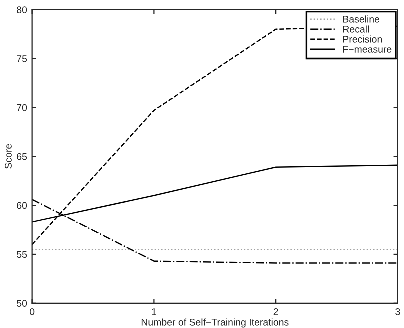 This screenshot has height=328, width=404. Describe the element at coordinates (398, 312) in the screenshot. I see `x-tick-label: 3` at that location.